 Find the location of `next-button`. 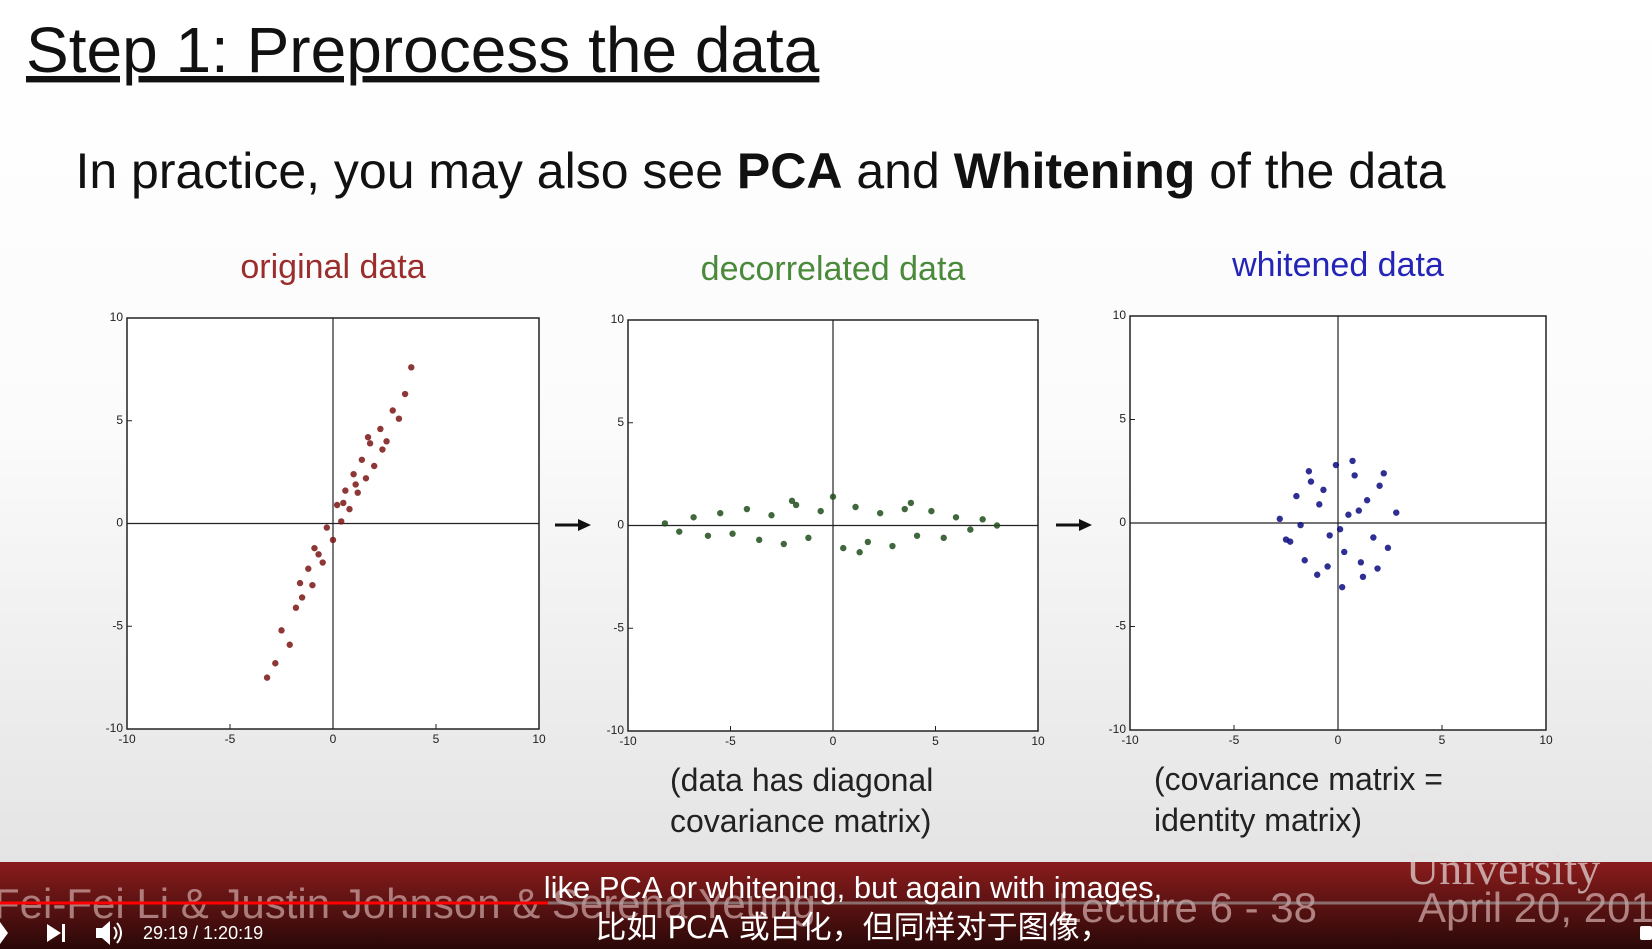

next-button is located at coordinates (56, 933).